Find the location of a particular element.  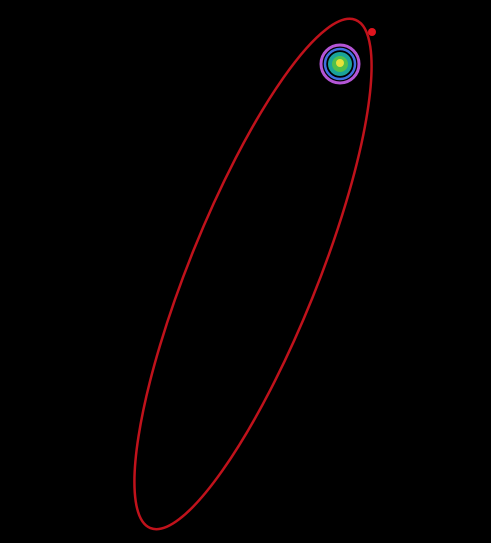

inner-system is located at coordinates (340, 64).